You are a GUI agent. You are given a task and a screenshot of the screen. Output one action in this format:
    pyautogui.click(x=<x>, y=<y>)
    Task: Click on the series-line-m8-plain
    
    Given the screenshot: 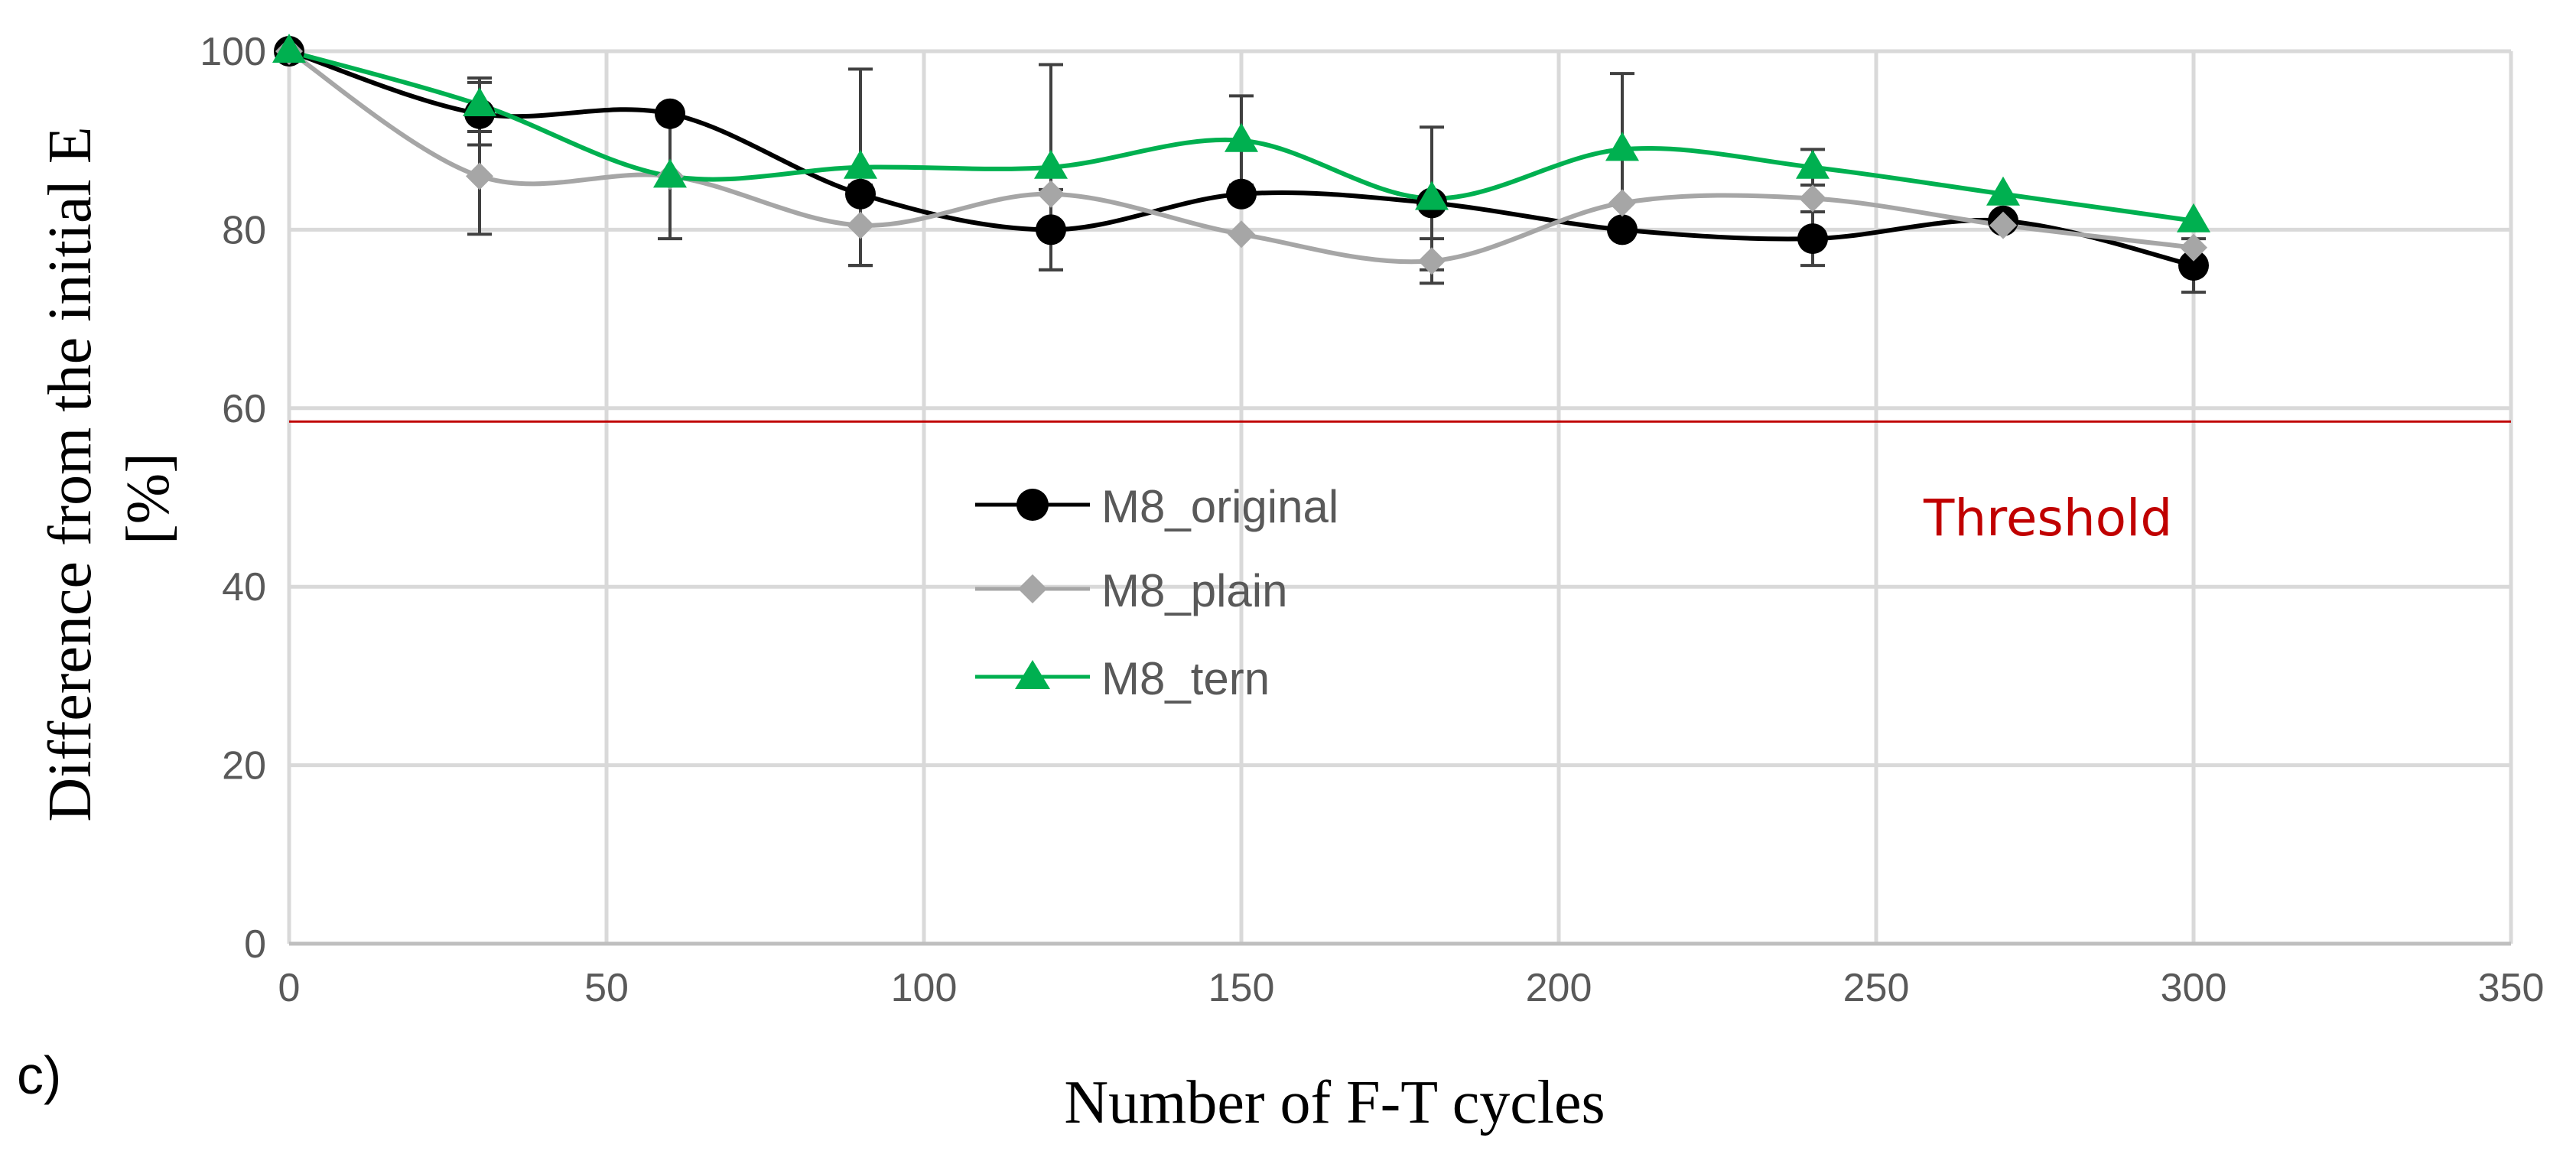 What is the action you would take?
    pyautogui.click(x=1241, y=157)
    